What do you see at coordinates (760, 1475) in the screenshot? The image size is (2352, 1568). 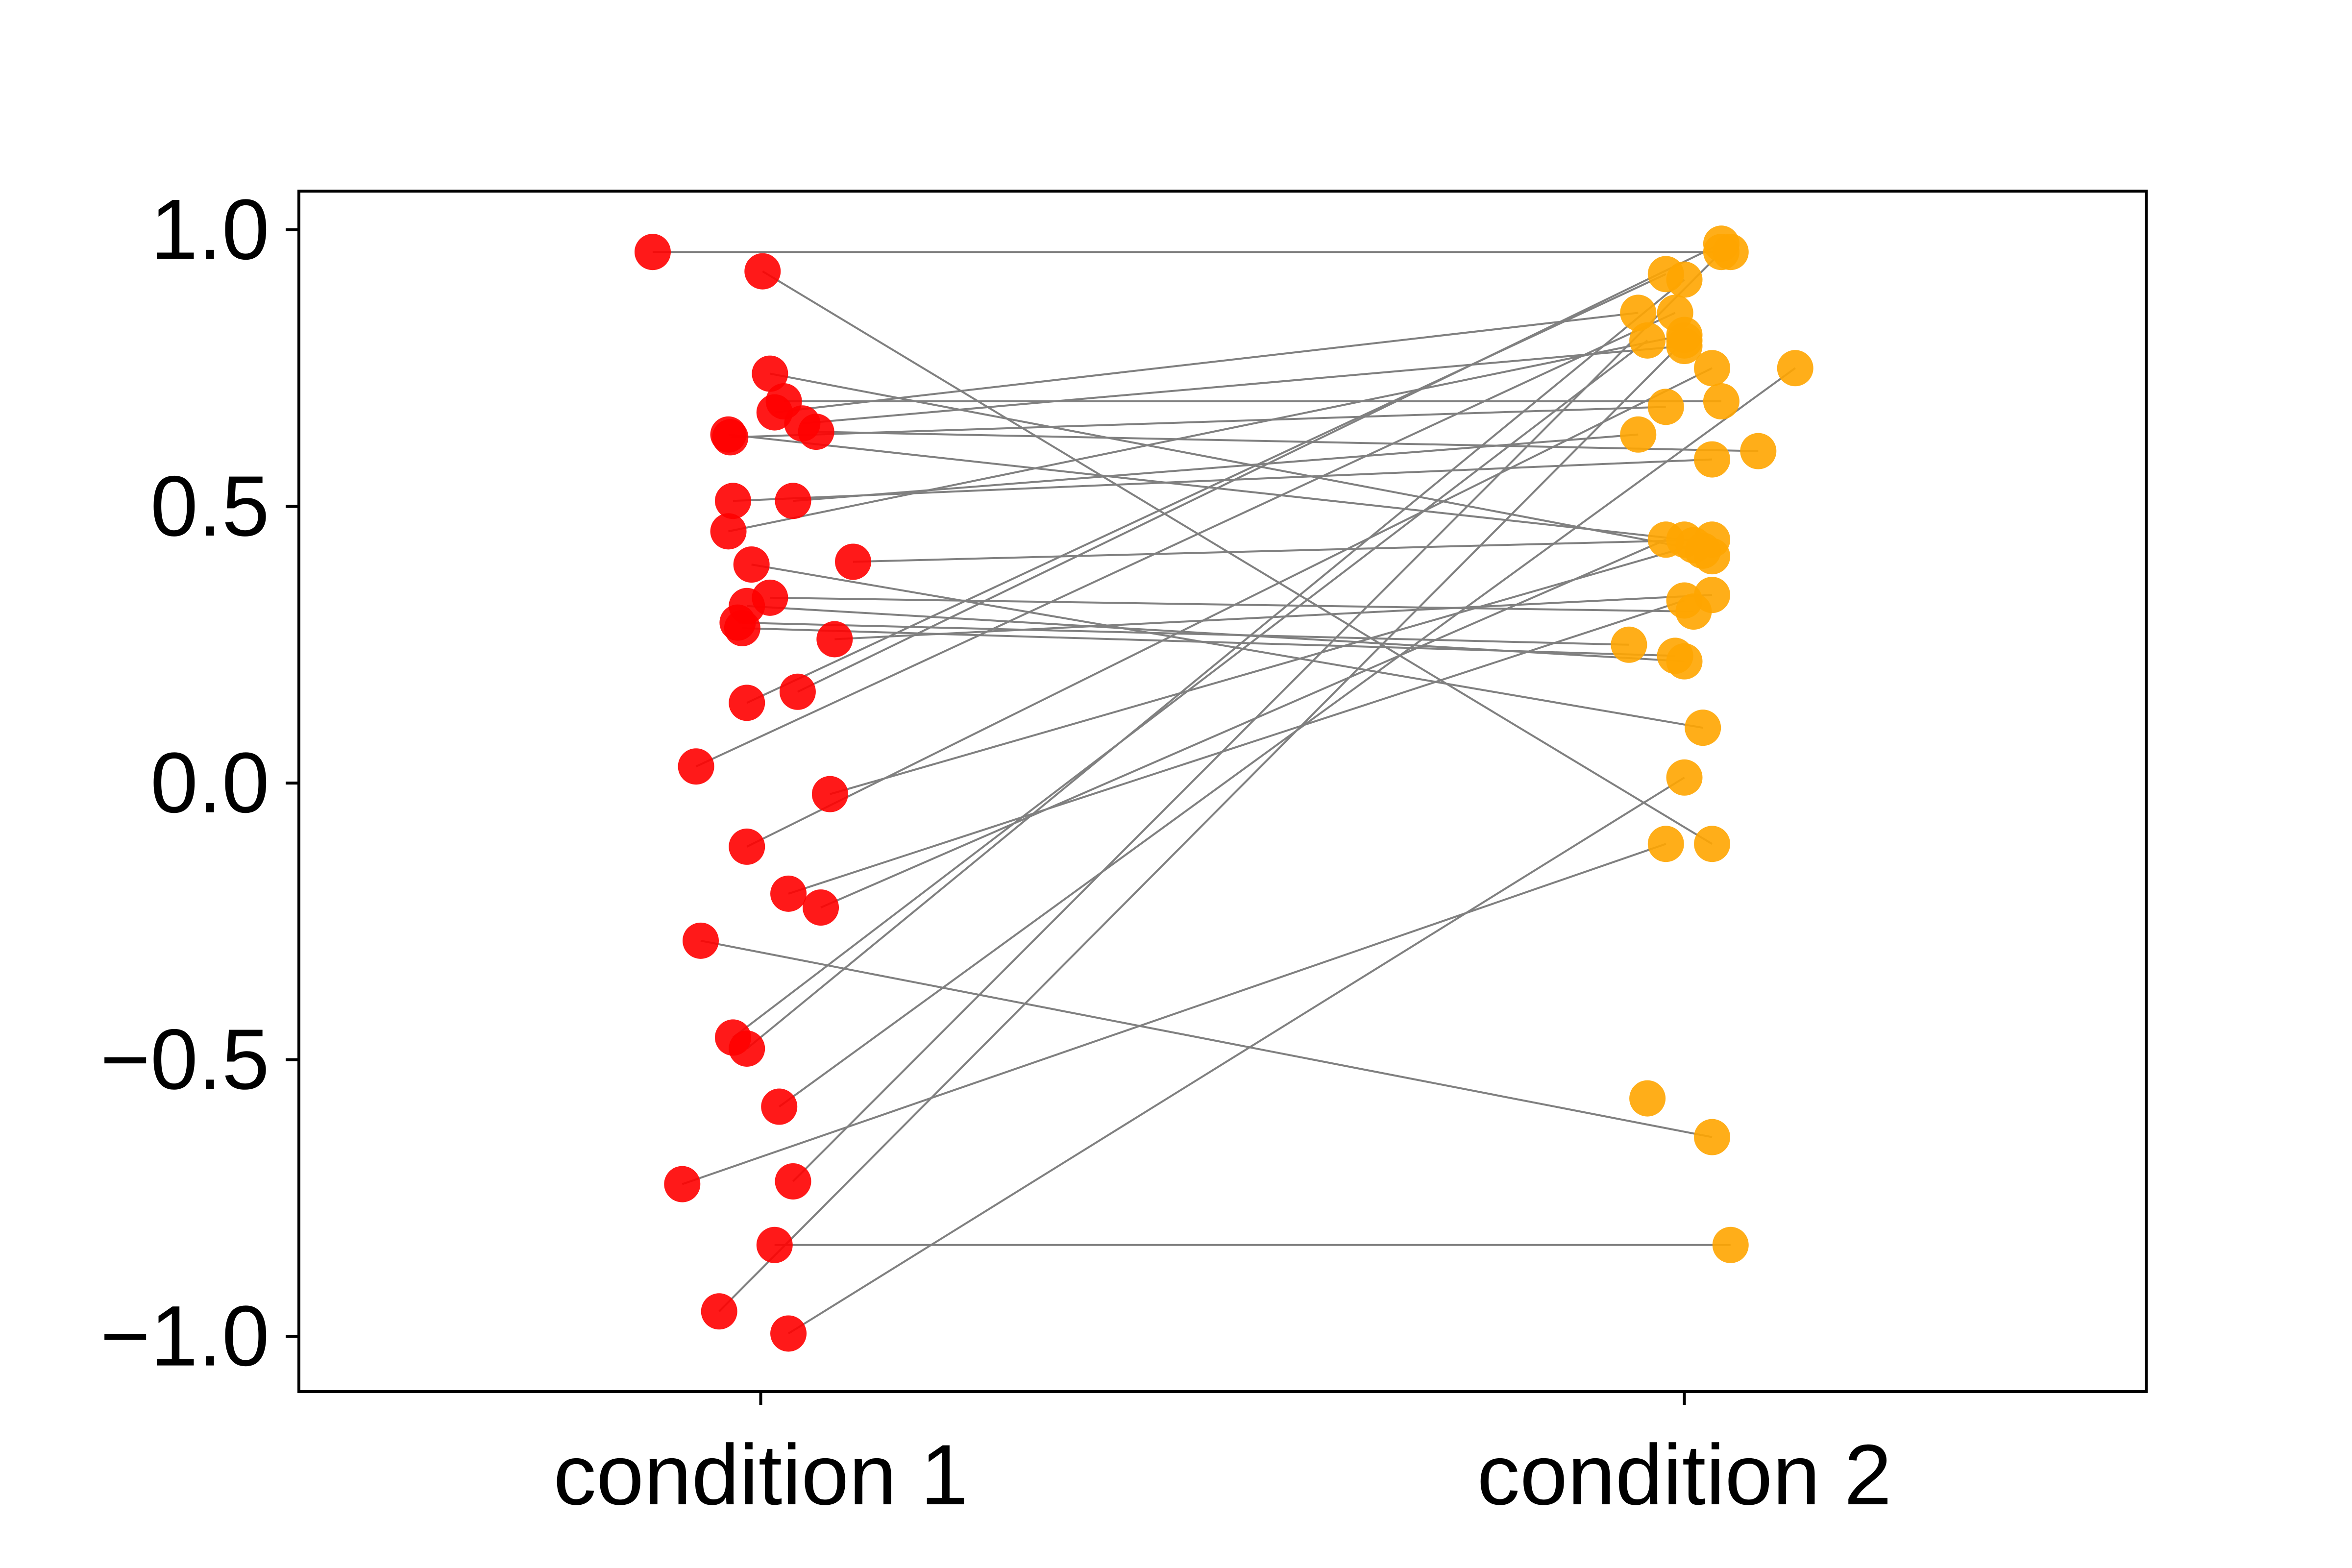 I see `x-tick-label-0: condition 1` at bounding box center [760, 1475].